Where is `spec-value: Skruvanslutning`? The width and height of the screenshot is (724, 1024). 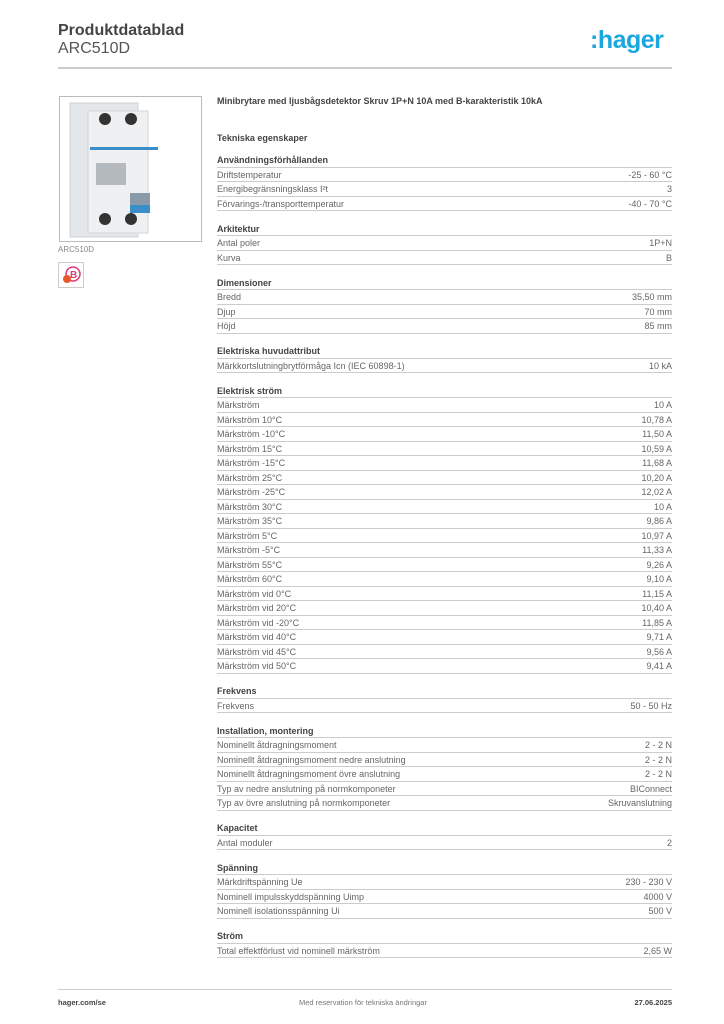 spec-value: Skruvanslutning is located at coordinates (639, 803).